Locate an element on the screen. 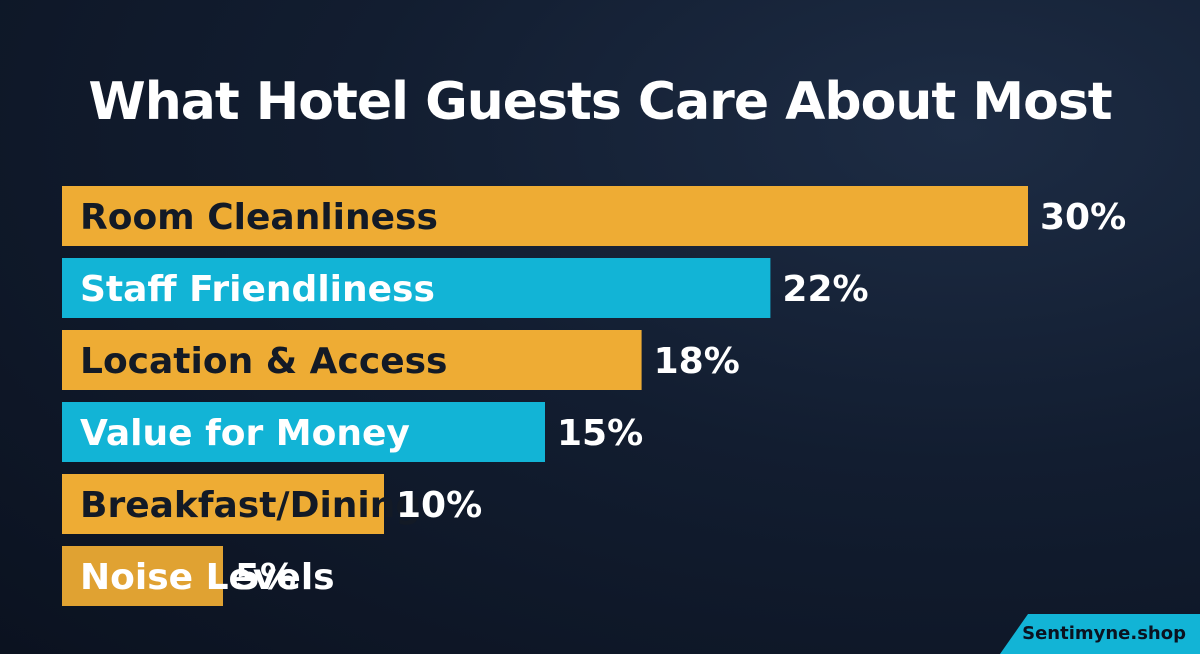  bar-room-cleanliness is located at coordinates (545, 216).